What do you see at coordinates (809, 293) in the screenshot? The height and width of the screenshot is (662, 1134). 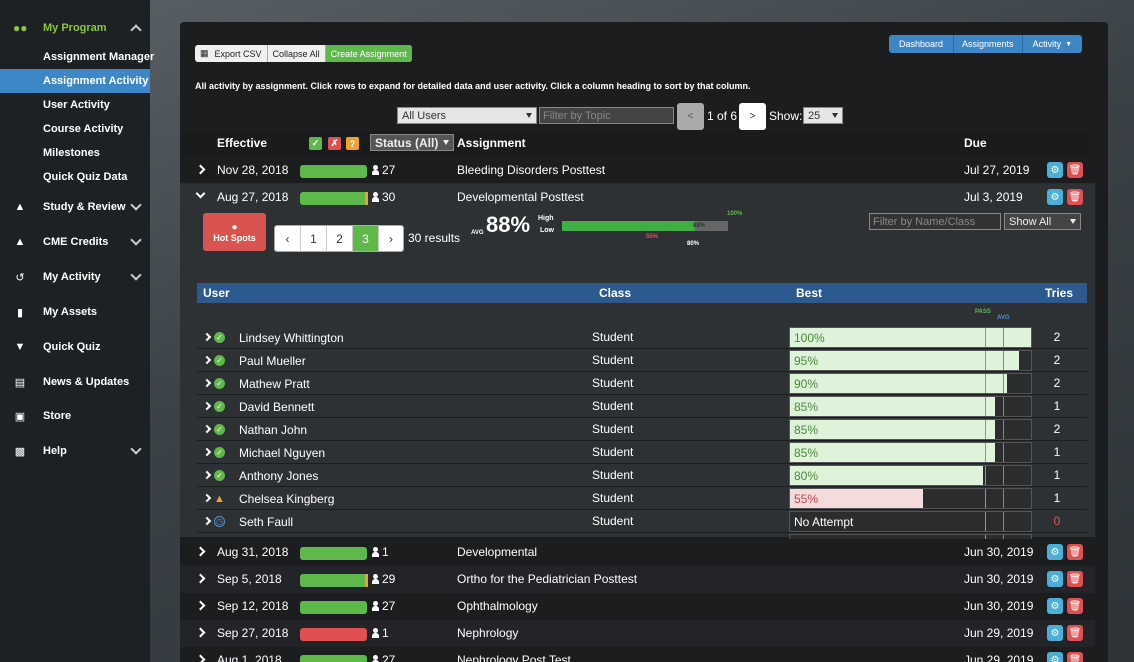 I see `col-best: Best` at bounding box center [809, 293].